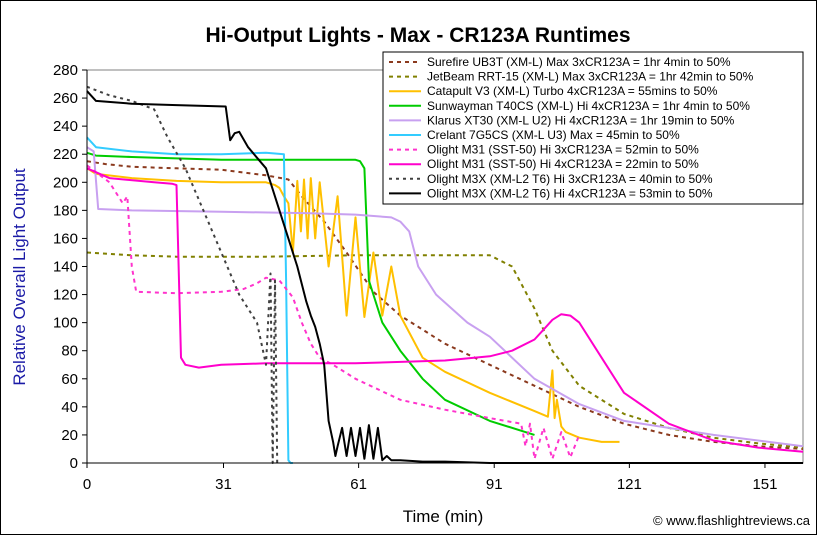 Image resolution: width=817 pixels, height=535 pixels. Describe the element at coordinates (65, 210) in the screenshot. I see `y-tick-label: 180` at that location.